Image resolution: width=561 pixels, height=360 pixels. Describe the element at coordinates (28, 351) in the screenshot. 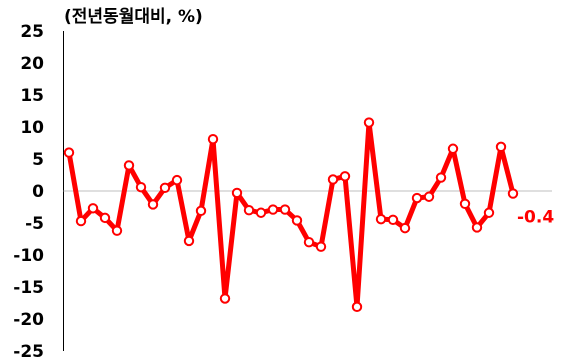

I see `y-tick-label: -25` at that location.